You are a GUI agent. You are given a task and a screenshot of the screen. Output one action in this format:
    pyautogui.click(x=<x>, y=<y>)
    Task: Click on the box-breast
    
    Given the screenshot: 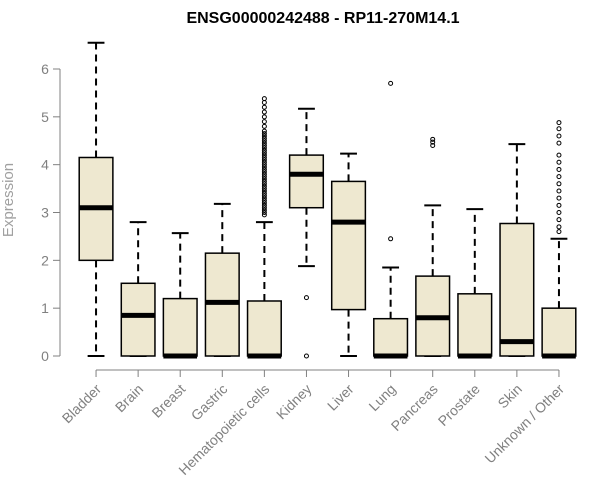 What is the action you would take?
    pyautogui.click(x=180, y=295)
    